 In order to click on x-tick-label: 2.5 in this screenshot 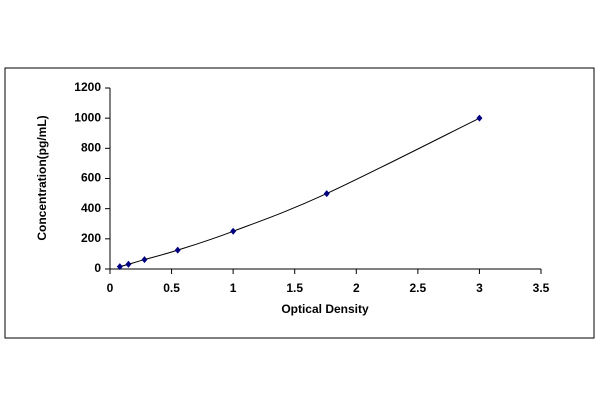, I will do `click(418, 288)`.